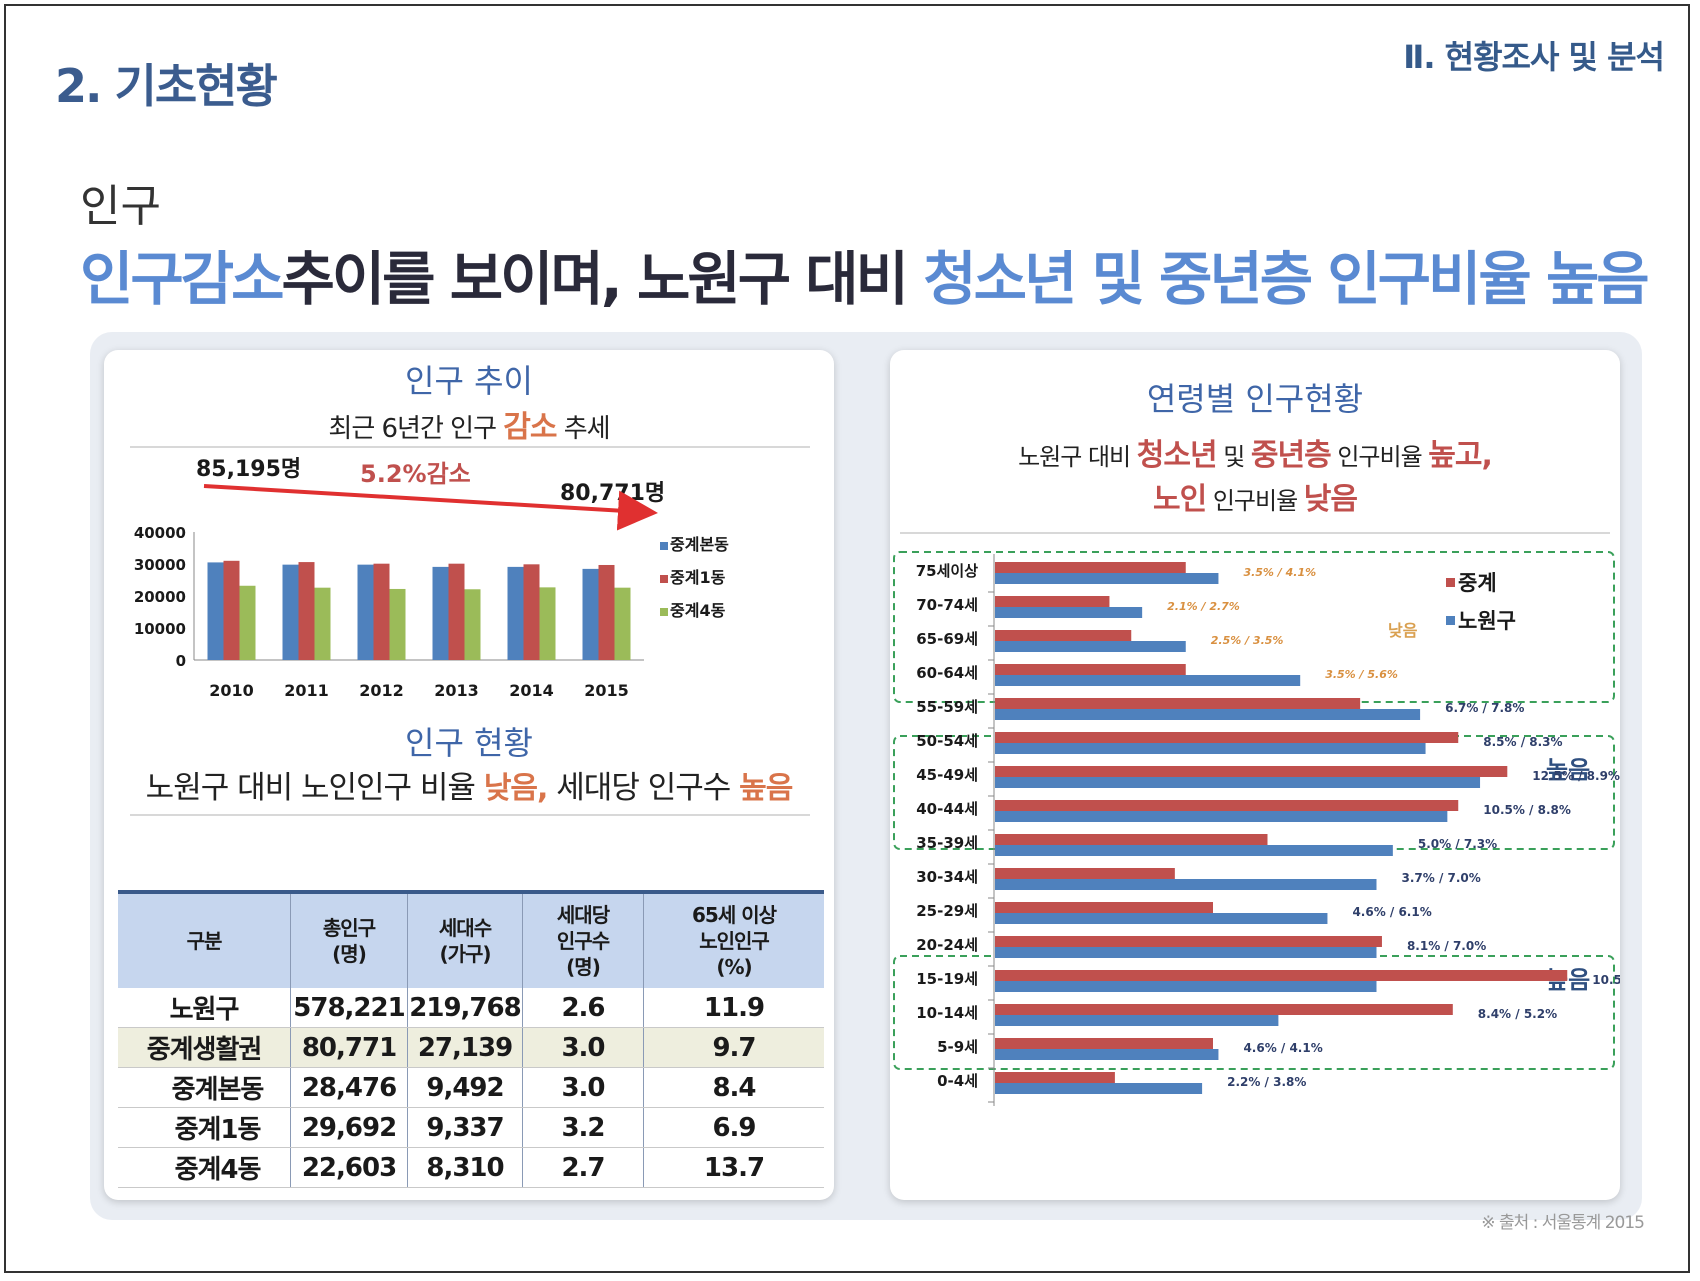 This screenshot has width=1700, height=1281. I want to click on cell-total: 28,476, so click(349, 1087).